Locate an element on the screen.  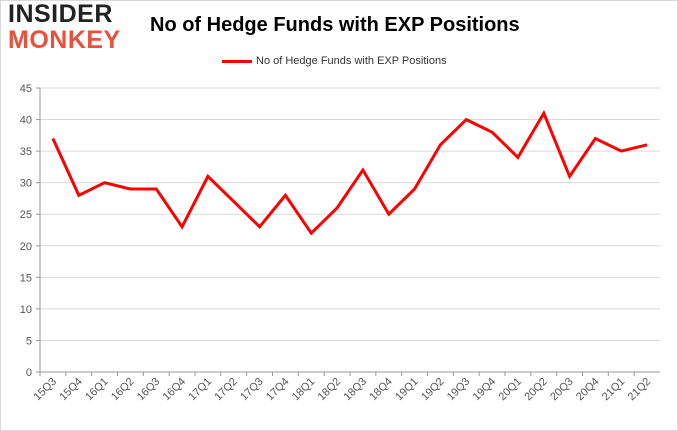
x-tick-label: 19Q2 is located at coordinates (433, 390).